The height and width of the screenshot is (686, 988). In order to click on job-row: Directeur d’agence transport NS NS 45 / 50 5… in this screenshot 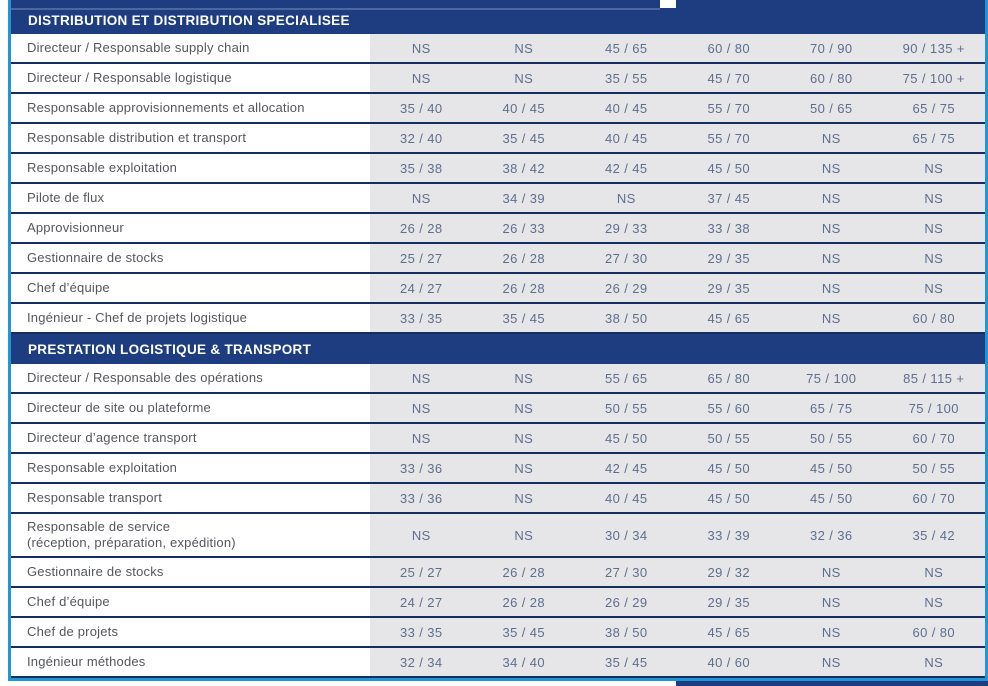, I will do `click(498, 439)`.